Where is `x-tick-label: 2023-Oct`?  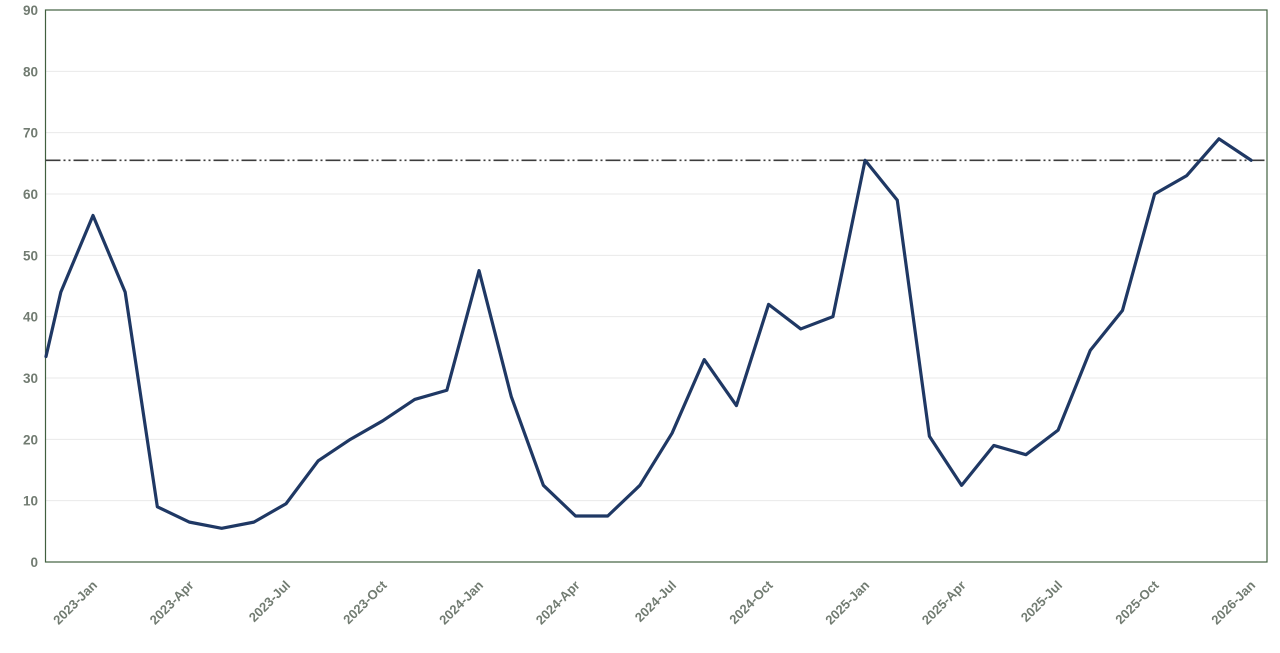 x-tick-label: 2023-Oct is located at coordinates (365, 602).